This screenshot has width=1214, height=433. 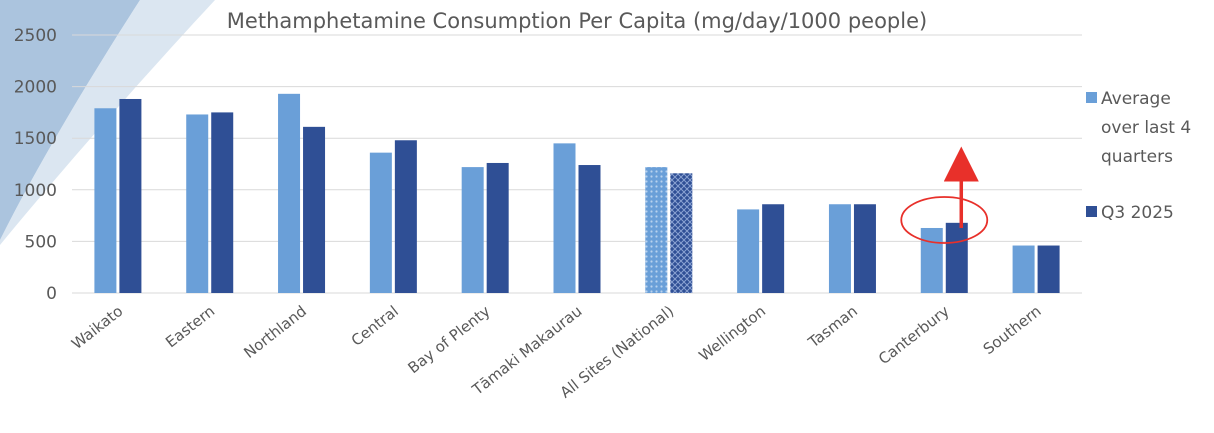 I want to click on y-tick-label: 1500, so click(x=35, y=139).